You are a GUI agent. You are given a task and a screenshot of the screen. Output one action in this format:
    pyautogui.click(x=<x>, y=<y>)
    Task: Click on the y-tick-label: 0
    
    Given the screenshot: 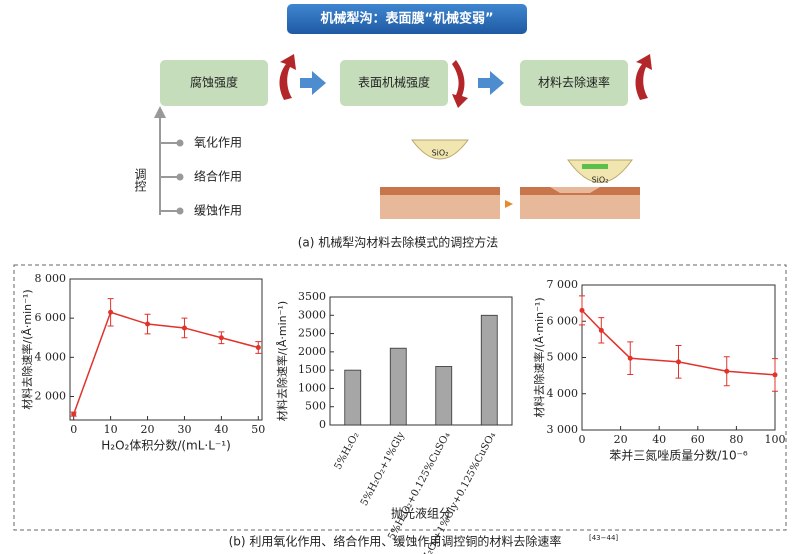 What is the action you would take?
    pyautogui.click(x=322, y=424)
    